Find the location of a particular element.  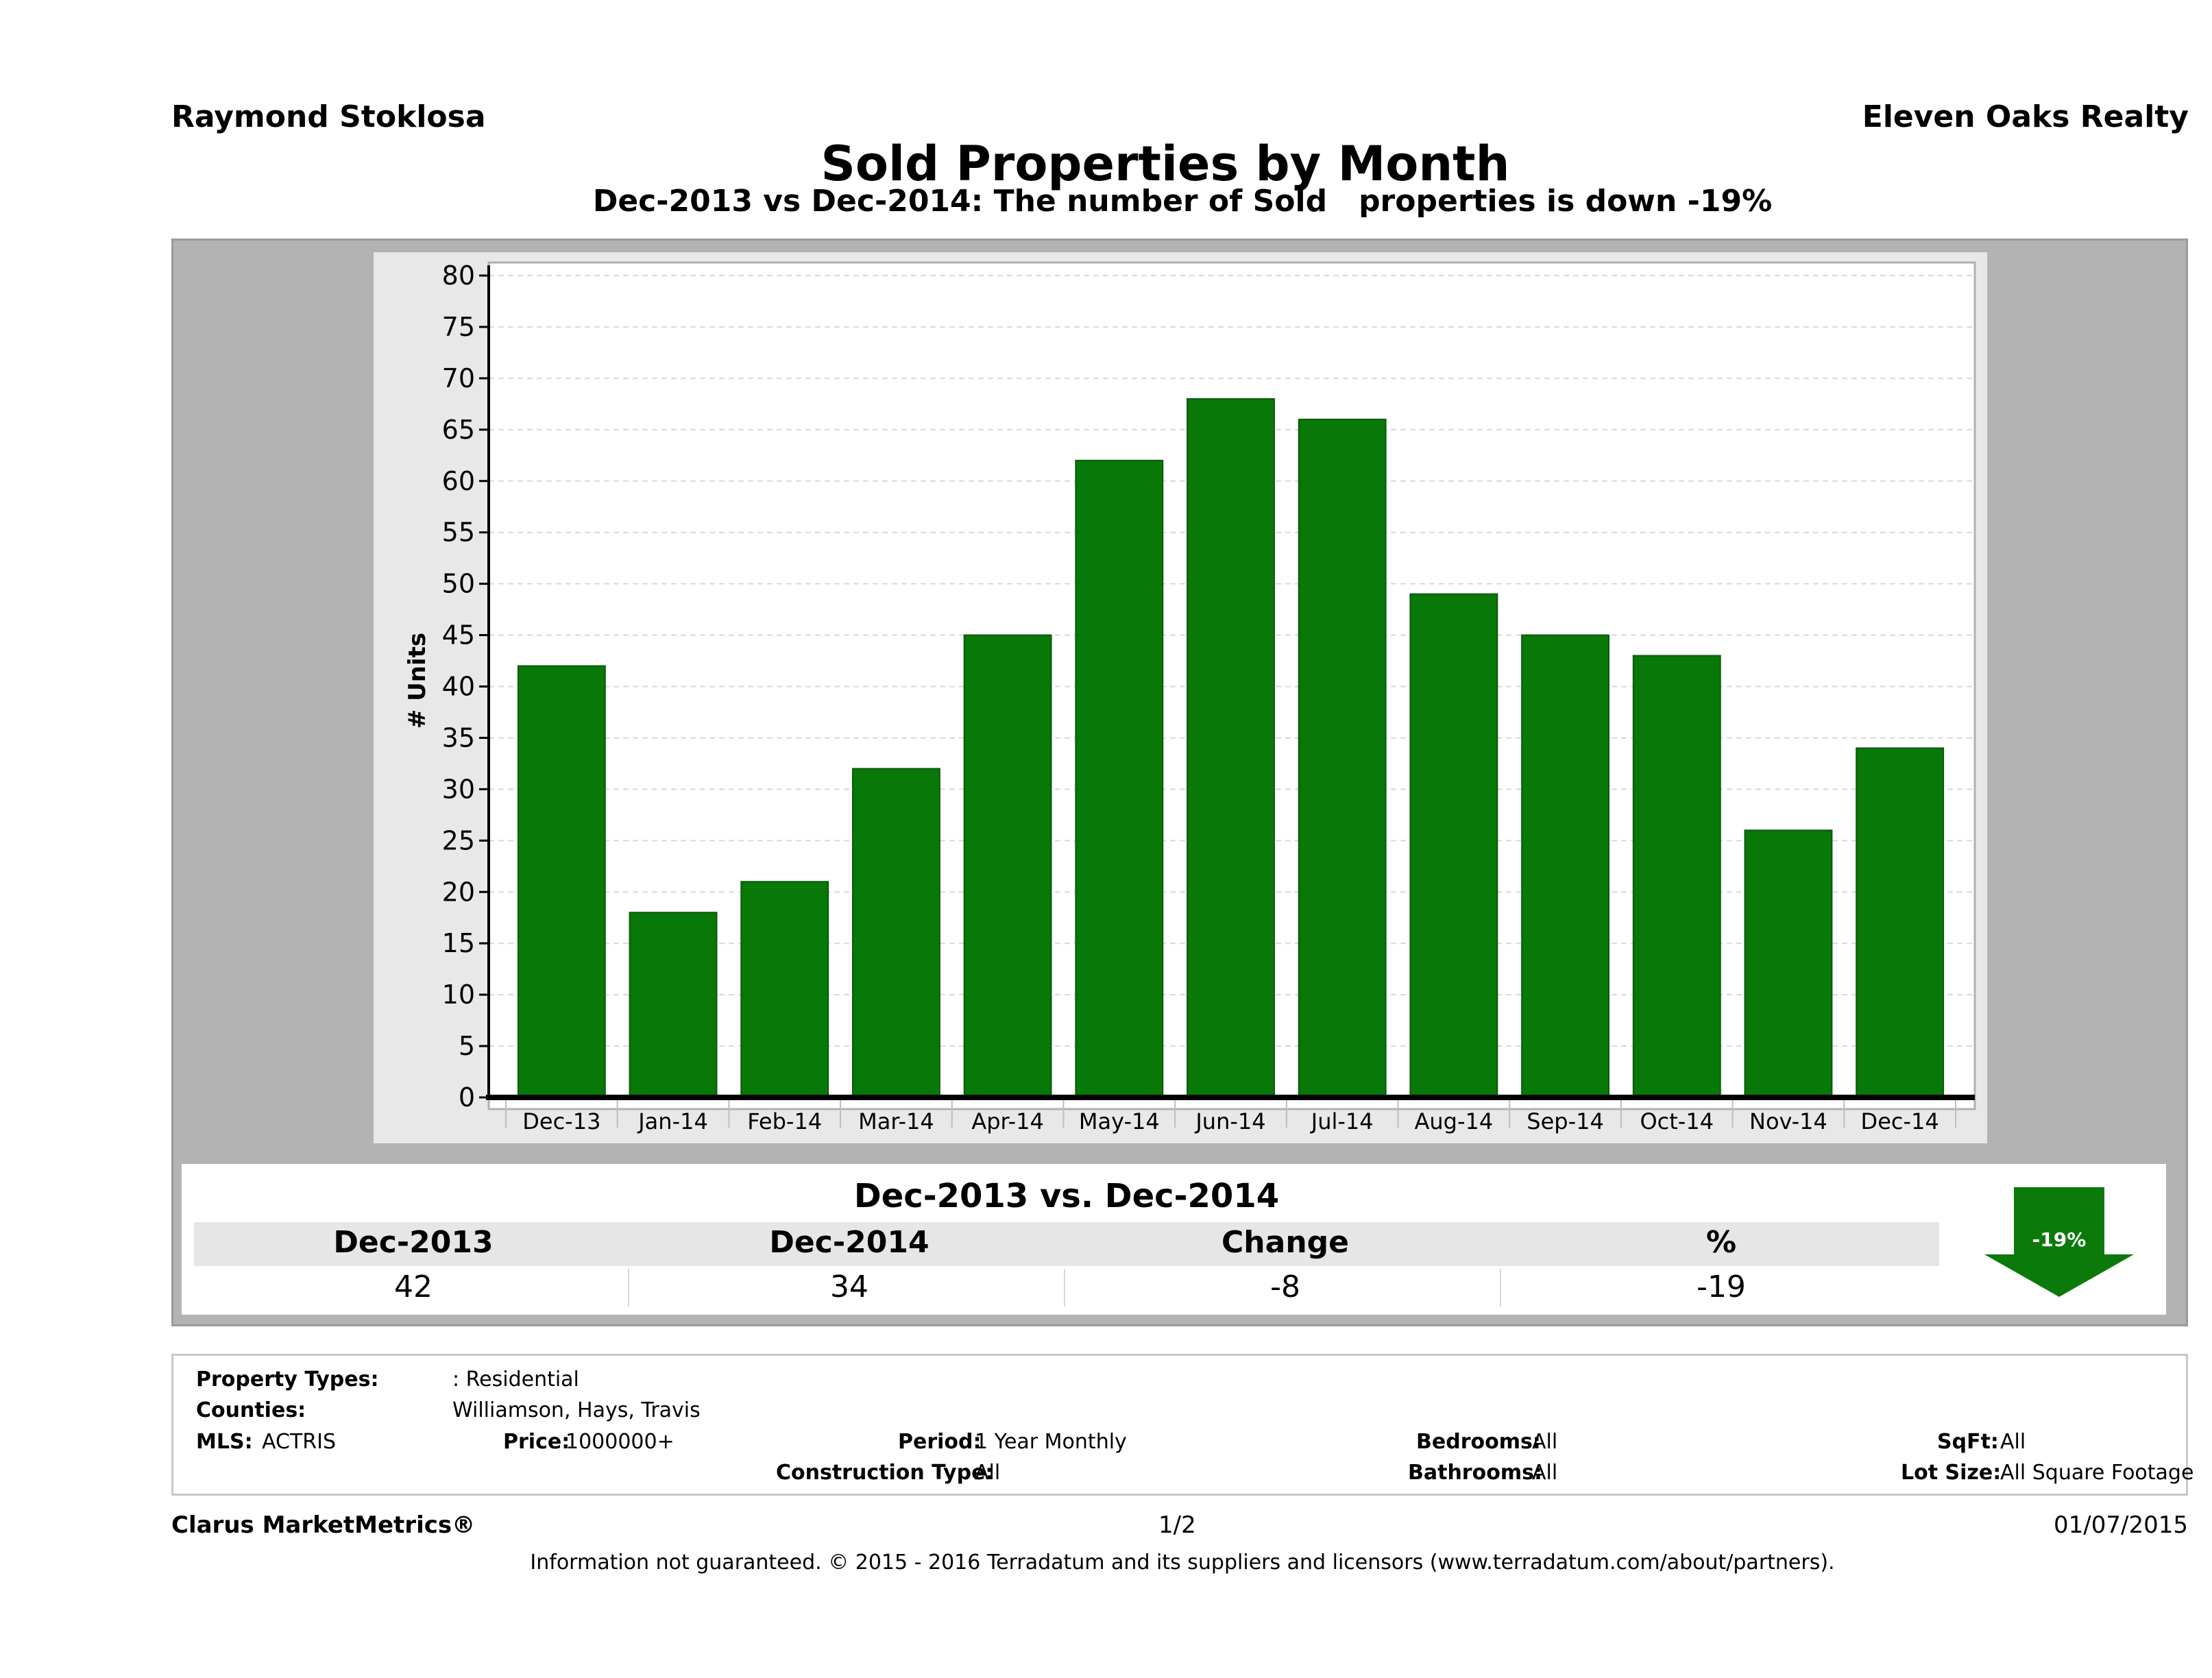

bathrooms-value: All is located at coordinates (1545, 1473).